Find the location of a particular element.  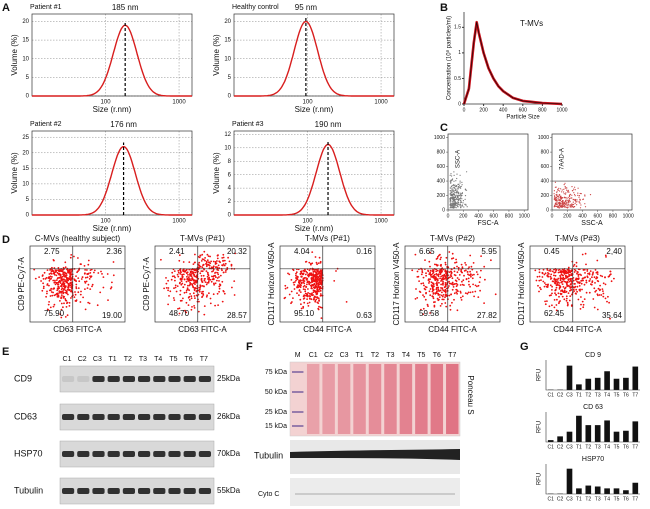

quadrant-events is located at coordinates (589, 260).